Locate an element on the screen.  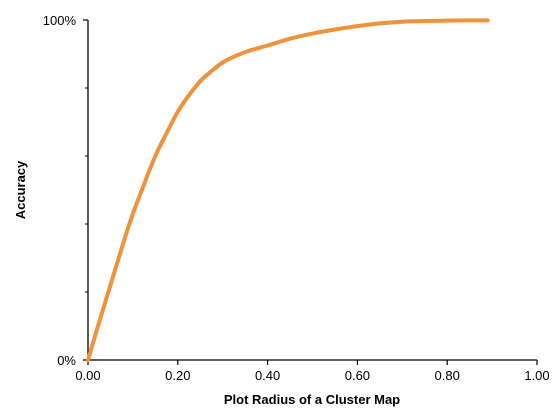
y-axis-ticks: 0% 100% is located at coordinates (65, 190).